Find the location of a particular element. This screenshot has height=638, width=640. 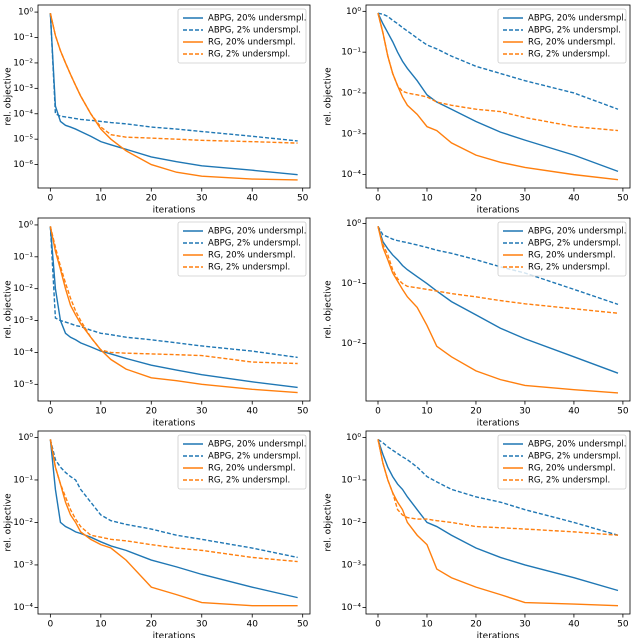

y-tick-label: 10⁻⁶ is located at coordinates (23, 165).